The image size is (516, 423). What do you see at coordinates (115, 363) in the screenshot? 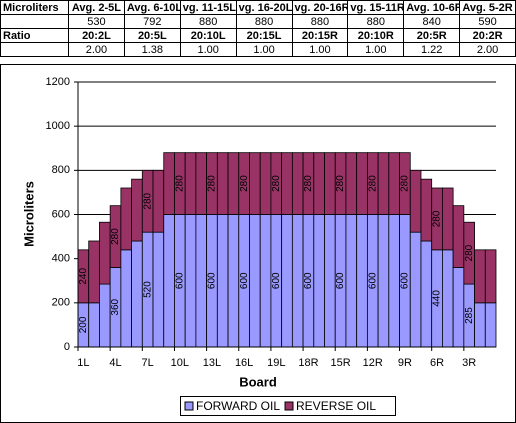
I see `x-tick-label: 4L` at bounding box center [115, 363].